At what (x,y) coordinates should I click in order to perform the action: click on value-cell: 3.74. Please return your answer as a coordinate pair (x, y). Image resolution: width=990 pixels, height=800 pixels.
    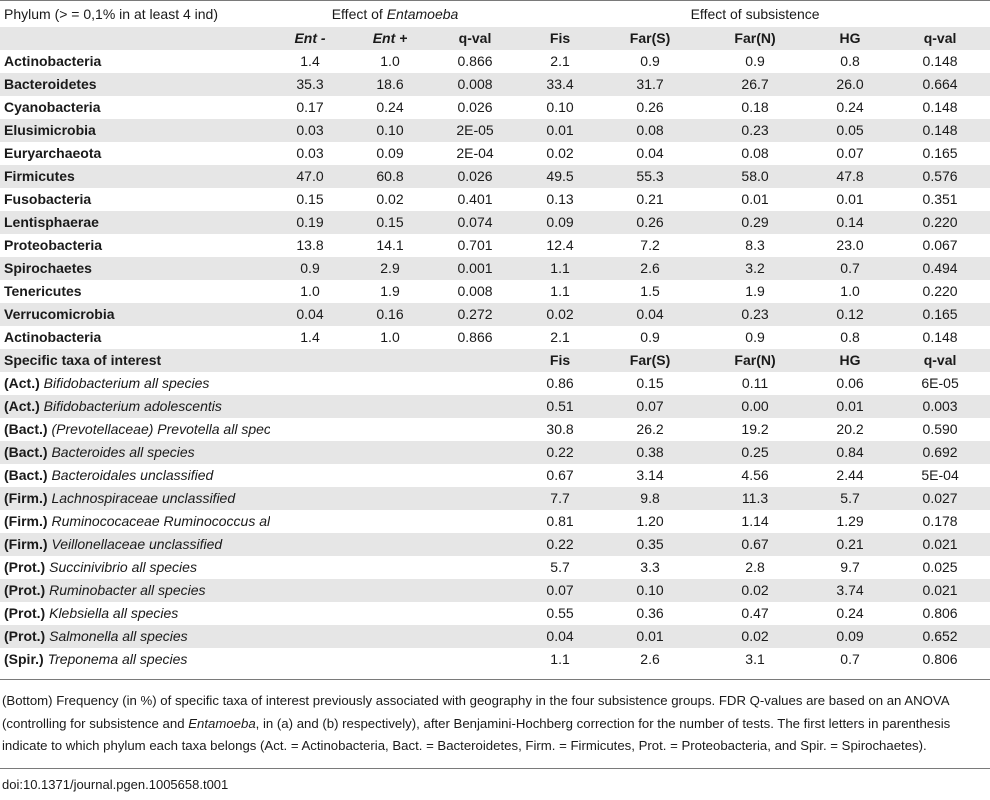
    Looking at the image, I should click on (850, 590).